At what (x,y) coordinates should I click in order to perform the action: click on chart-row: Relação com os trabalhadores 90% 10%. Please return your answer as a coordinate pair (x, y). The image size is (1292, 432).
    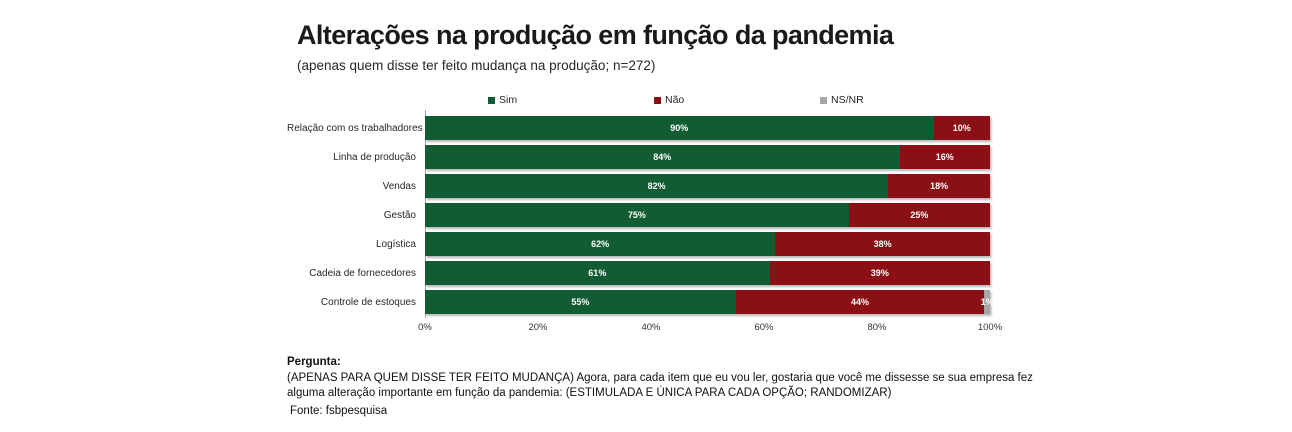
    Looking at the image, I should click on (638, 128).